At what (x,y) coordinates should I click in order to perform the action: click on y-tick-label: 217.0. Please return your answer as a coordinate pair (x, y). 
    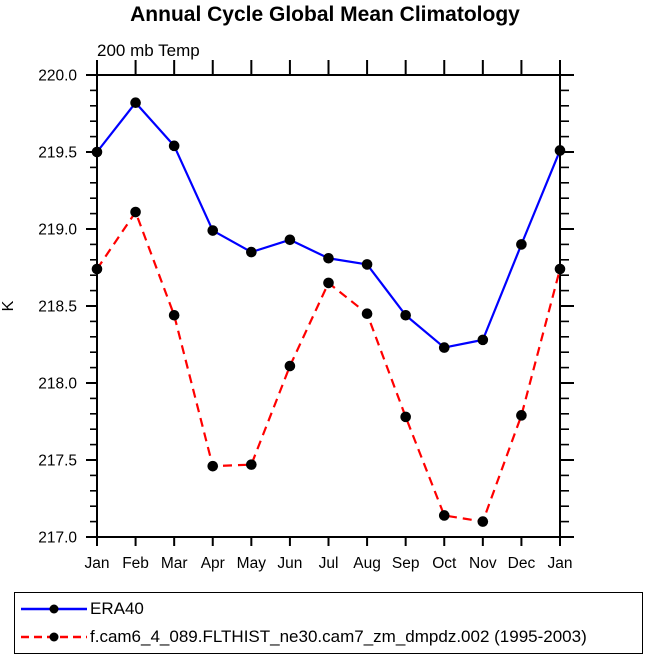
    Looking at the image, I should click on (57, 538).